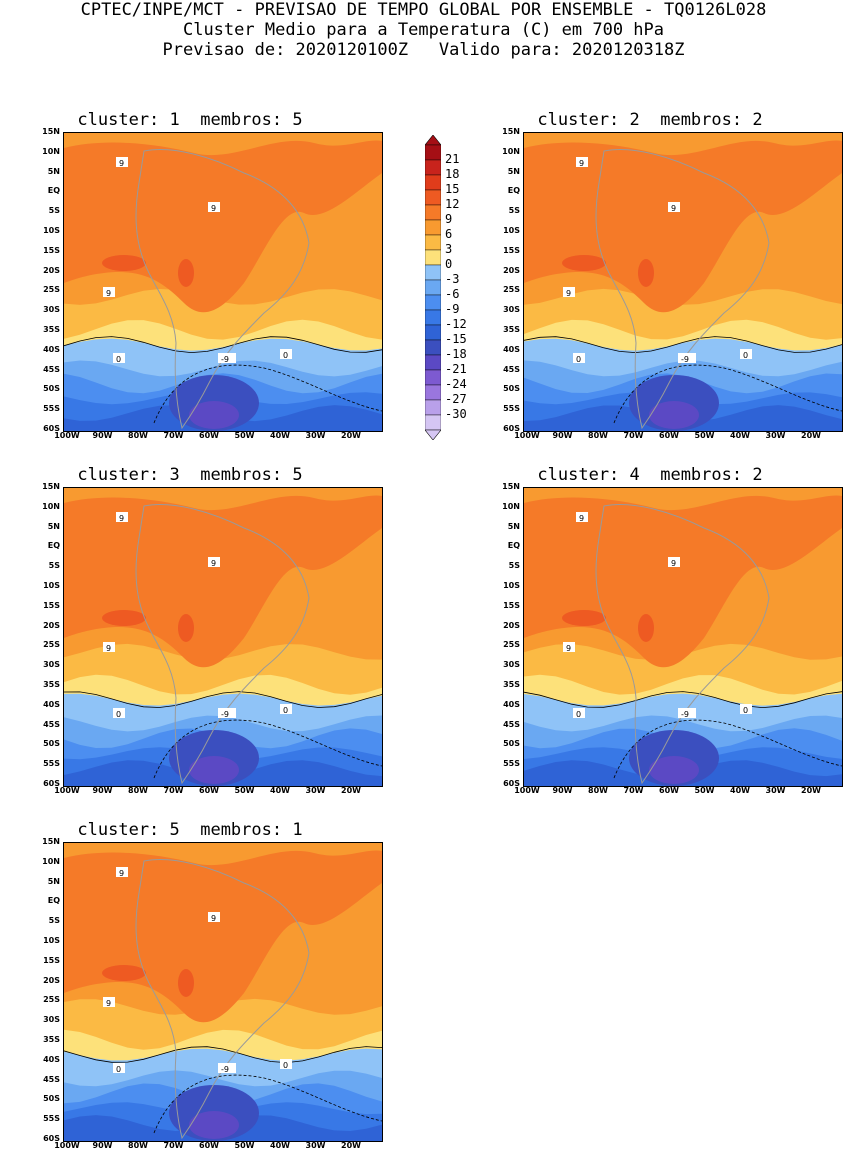  I want to click on latitude-tick-label: 30S, so click(51, 665).